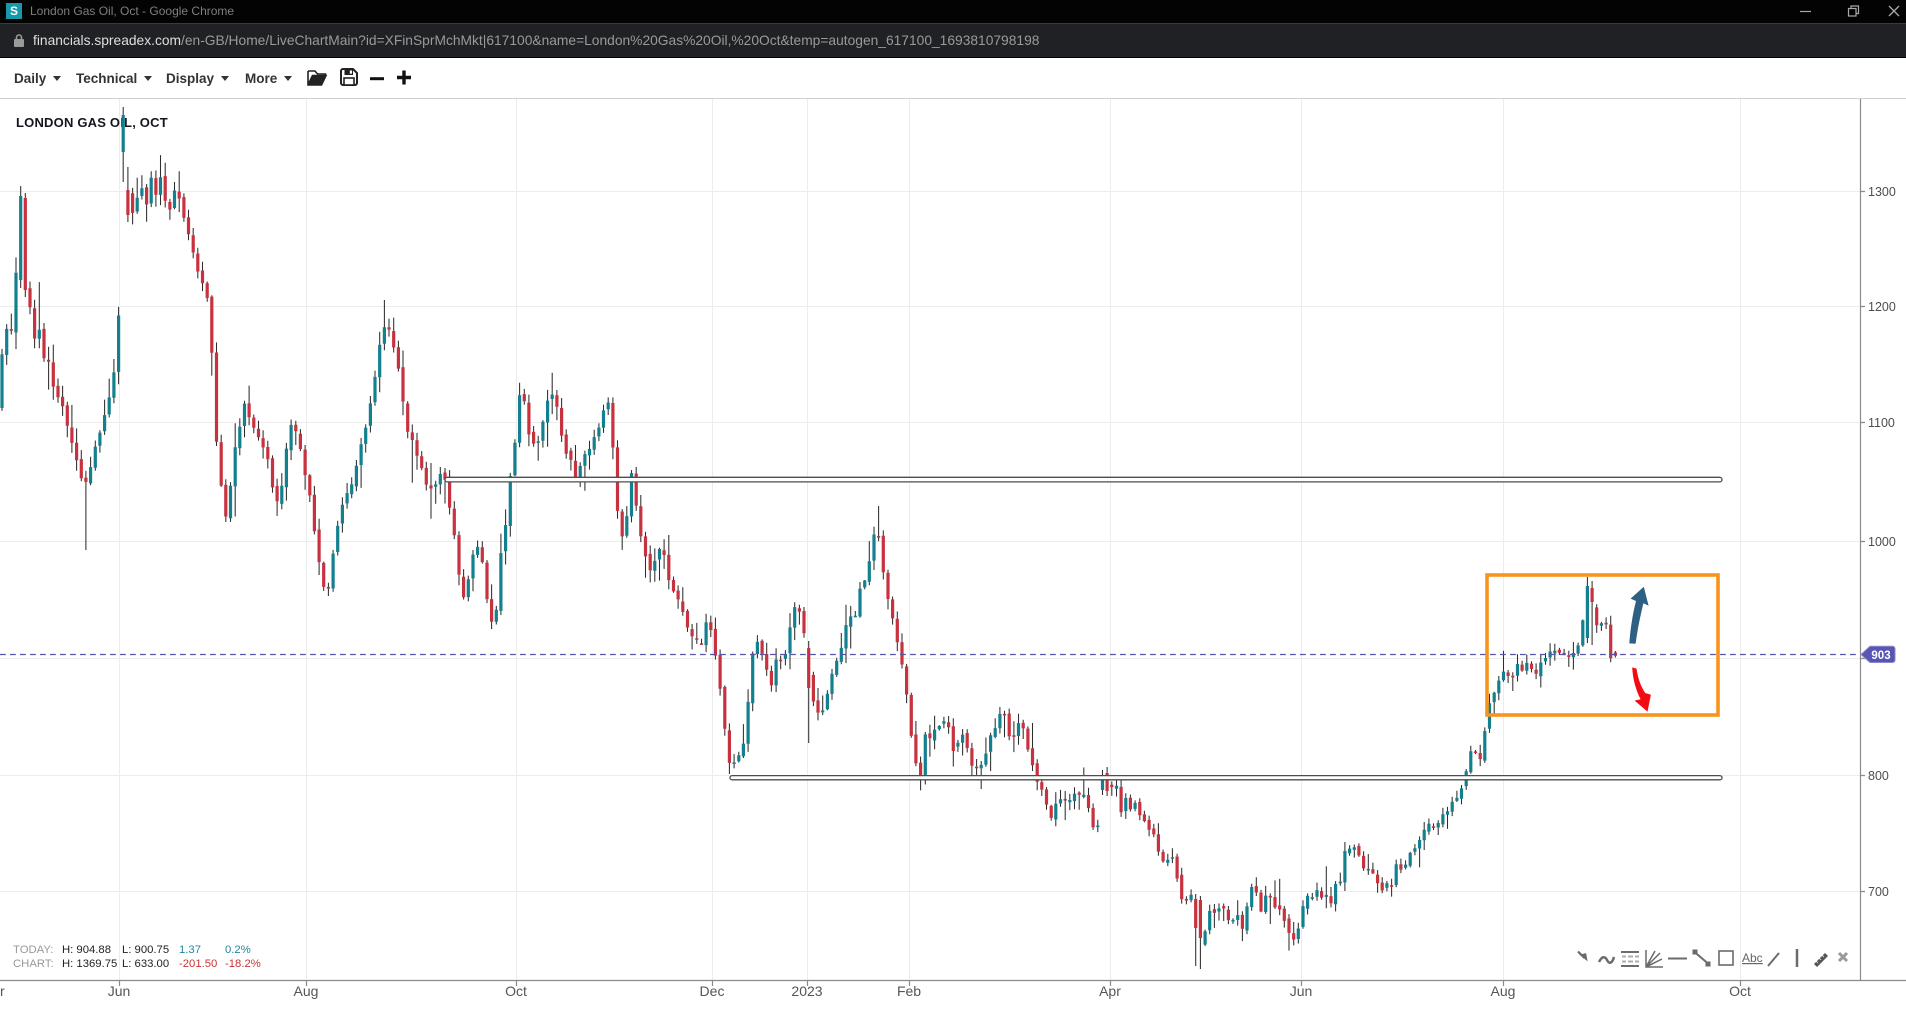  I want to click on svg-text: 1200, so click(1882, 307).